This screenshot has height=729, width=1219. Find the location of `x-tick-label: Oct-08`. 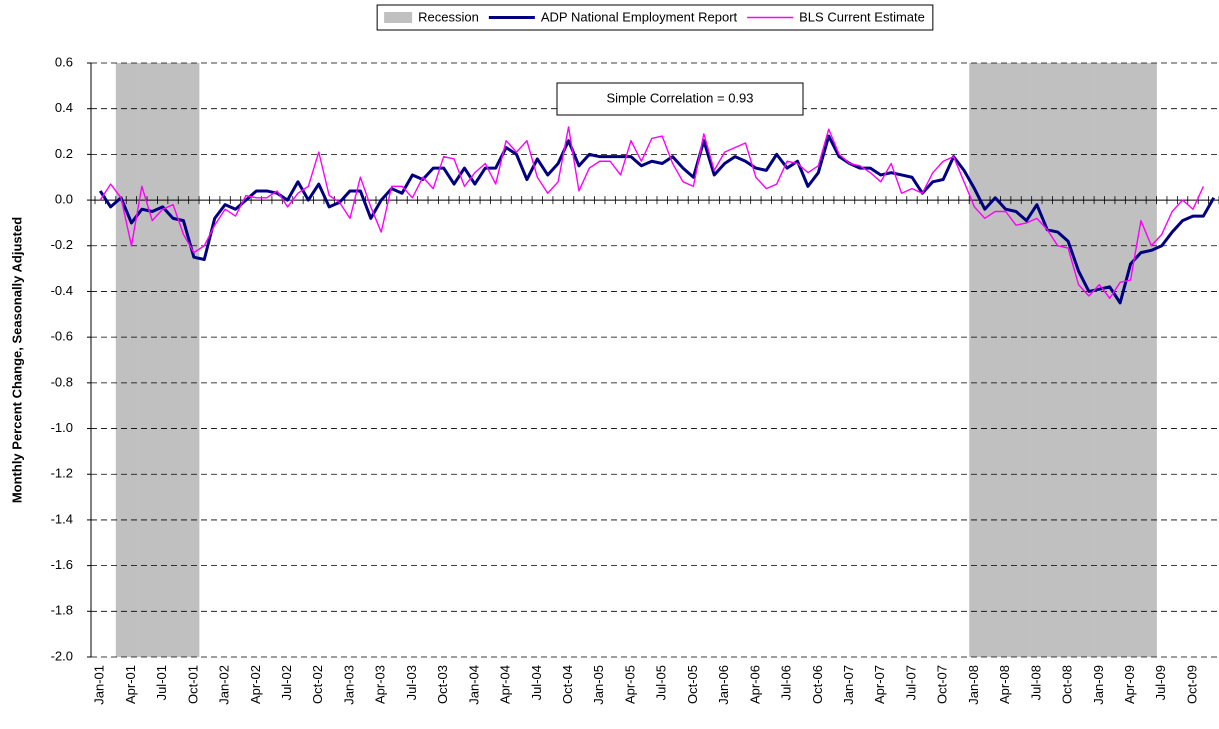

x-tick-label: Oct-08 is located at coordinates (1067, 684).